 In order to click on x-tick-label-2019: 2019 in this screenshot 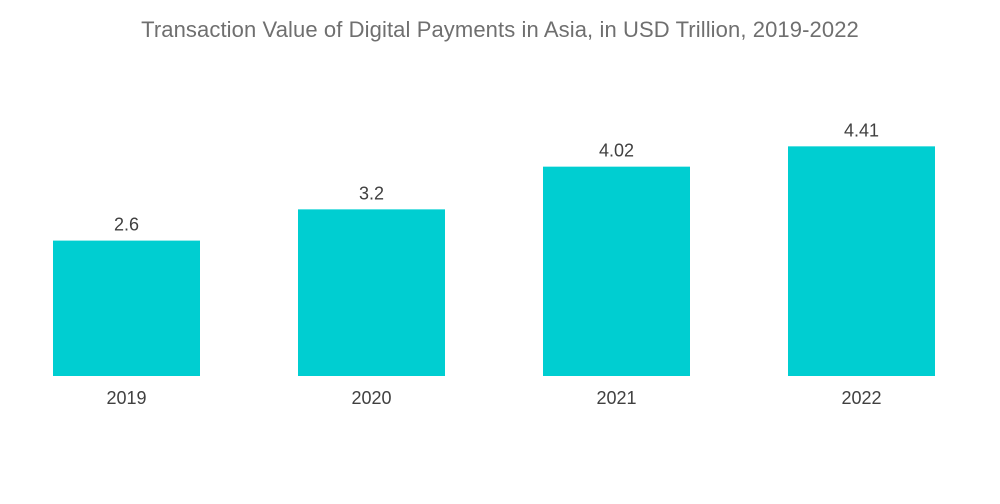, I will do `click(126, 398)`.